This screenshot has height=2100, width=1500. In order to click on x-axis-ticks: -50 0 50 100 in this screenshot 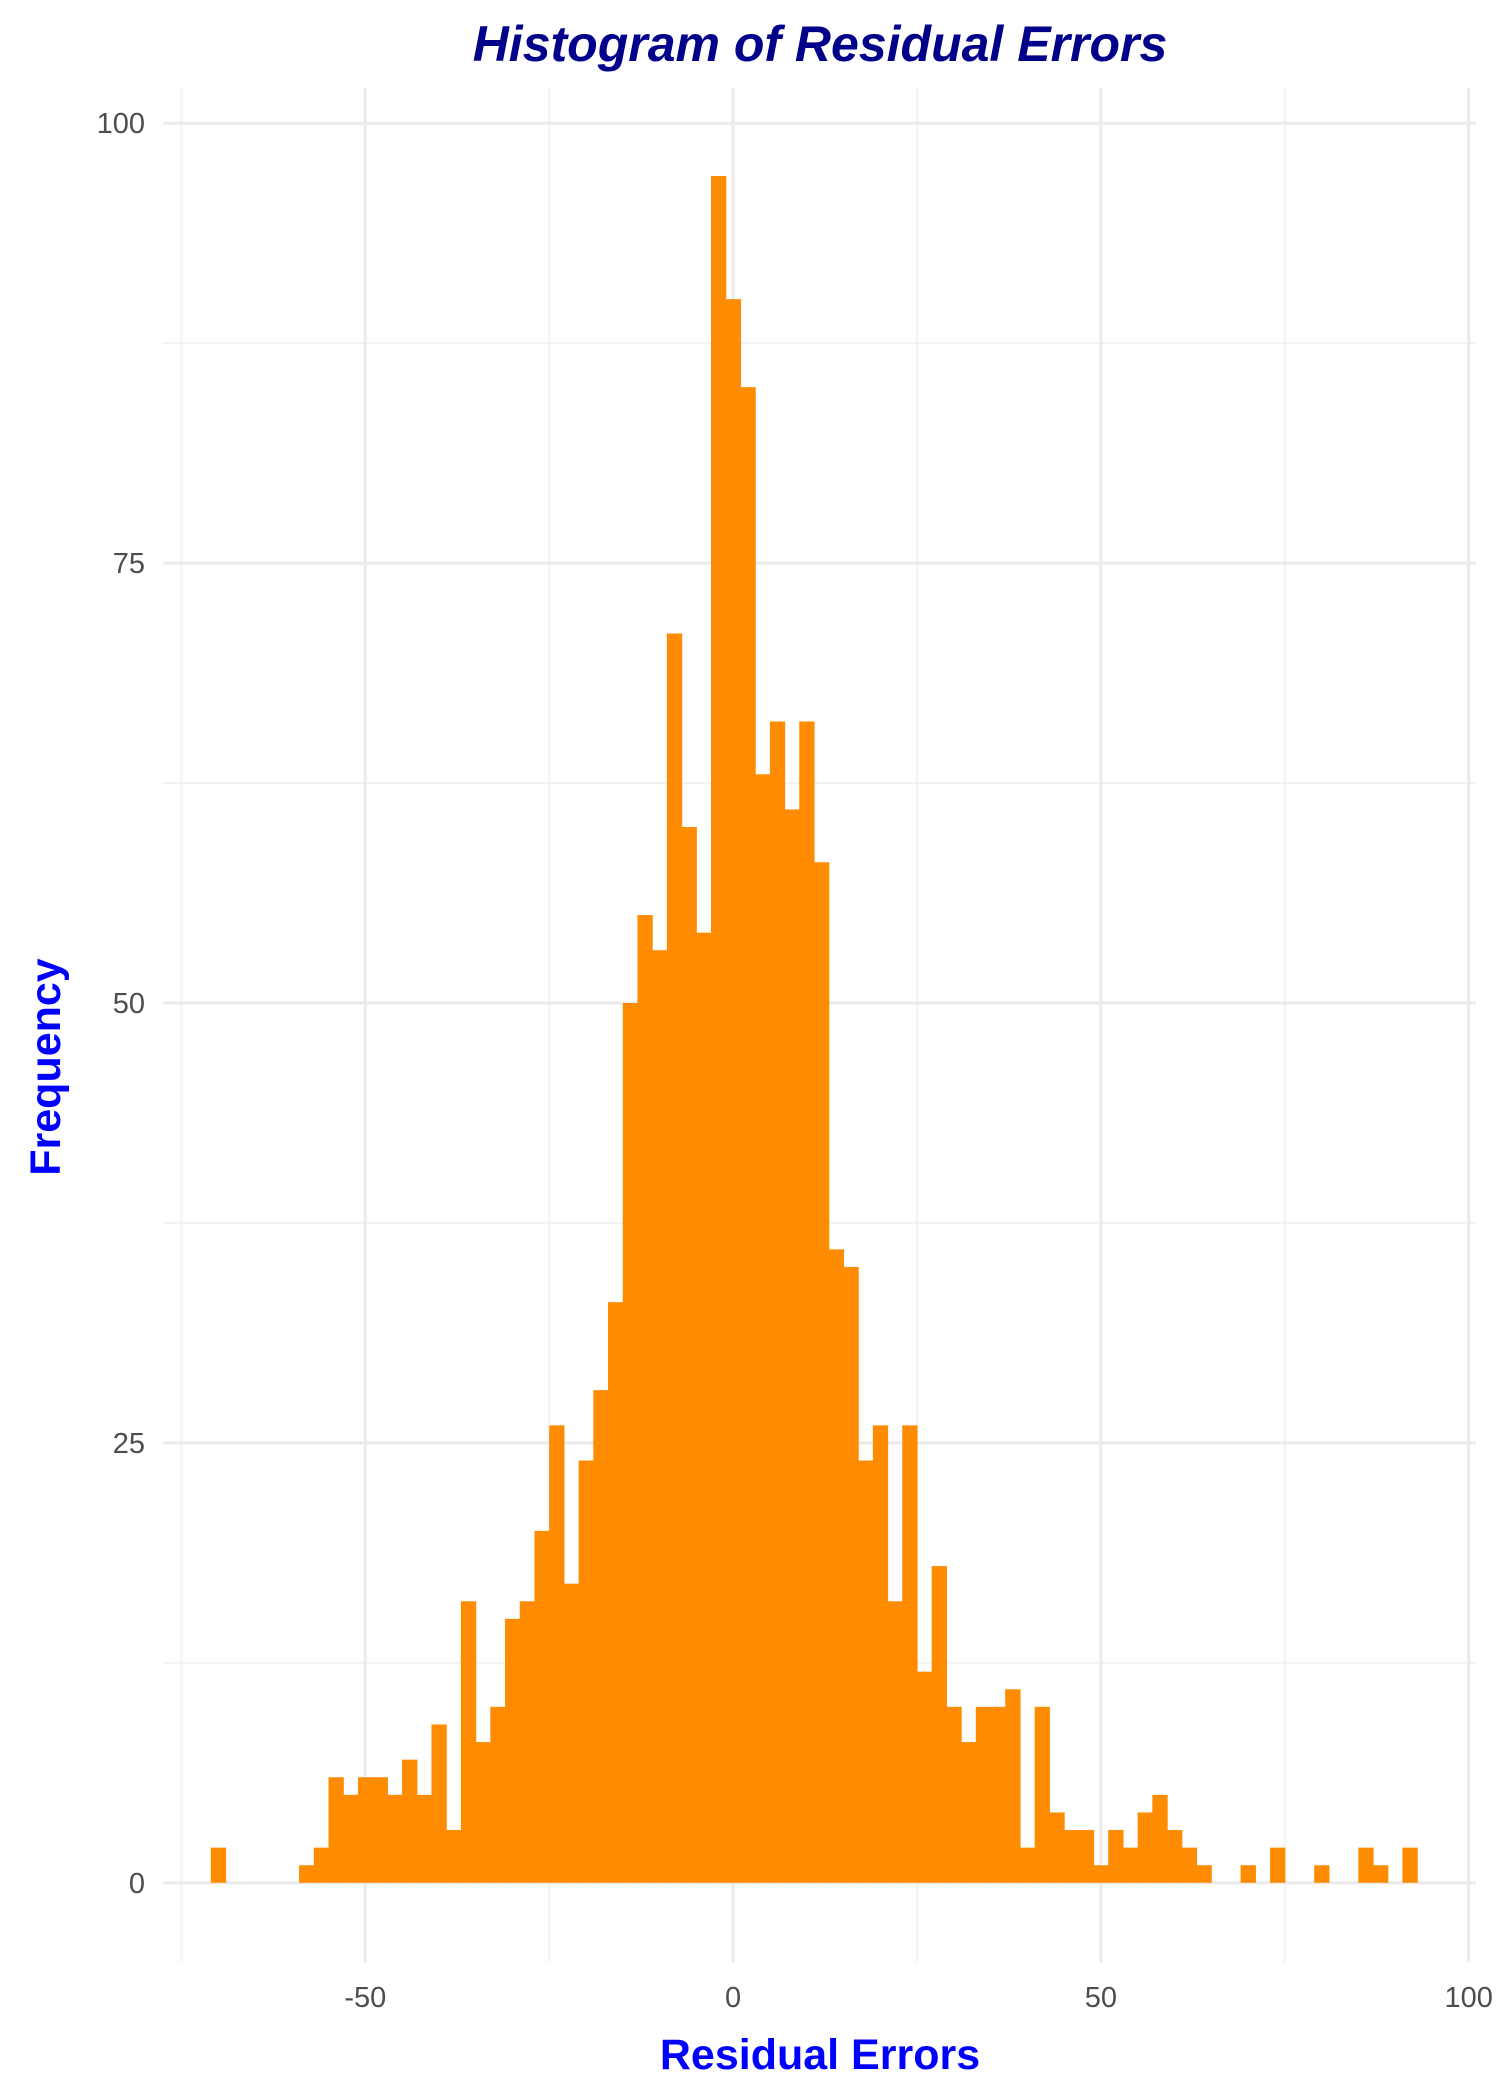, I will do `click(918, 1998)`.